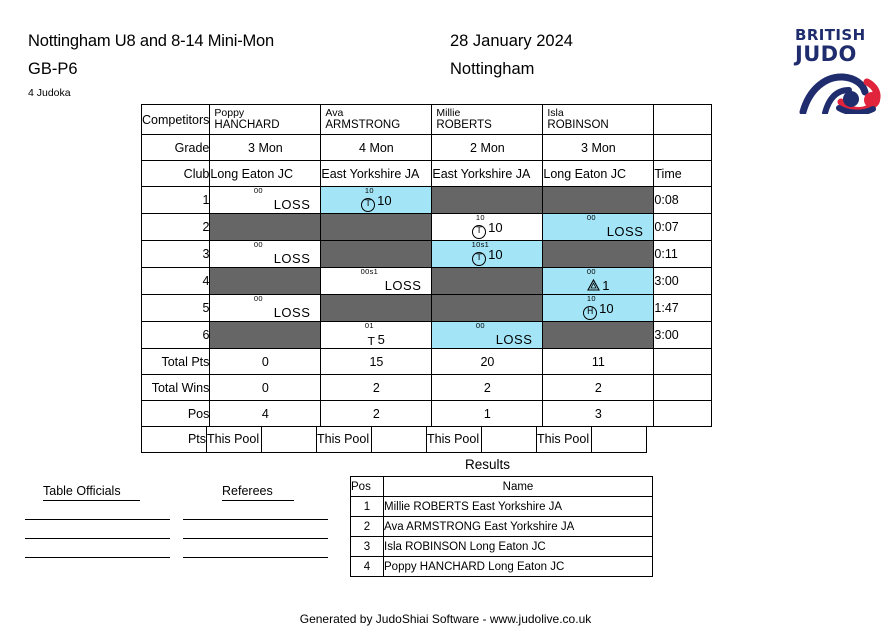  What do you see at coordinates (376, 281) in the screenshot?
I see `match-cell: 00s1 LOSS` at bounding box center [376, 281].